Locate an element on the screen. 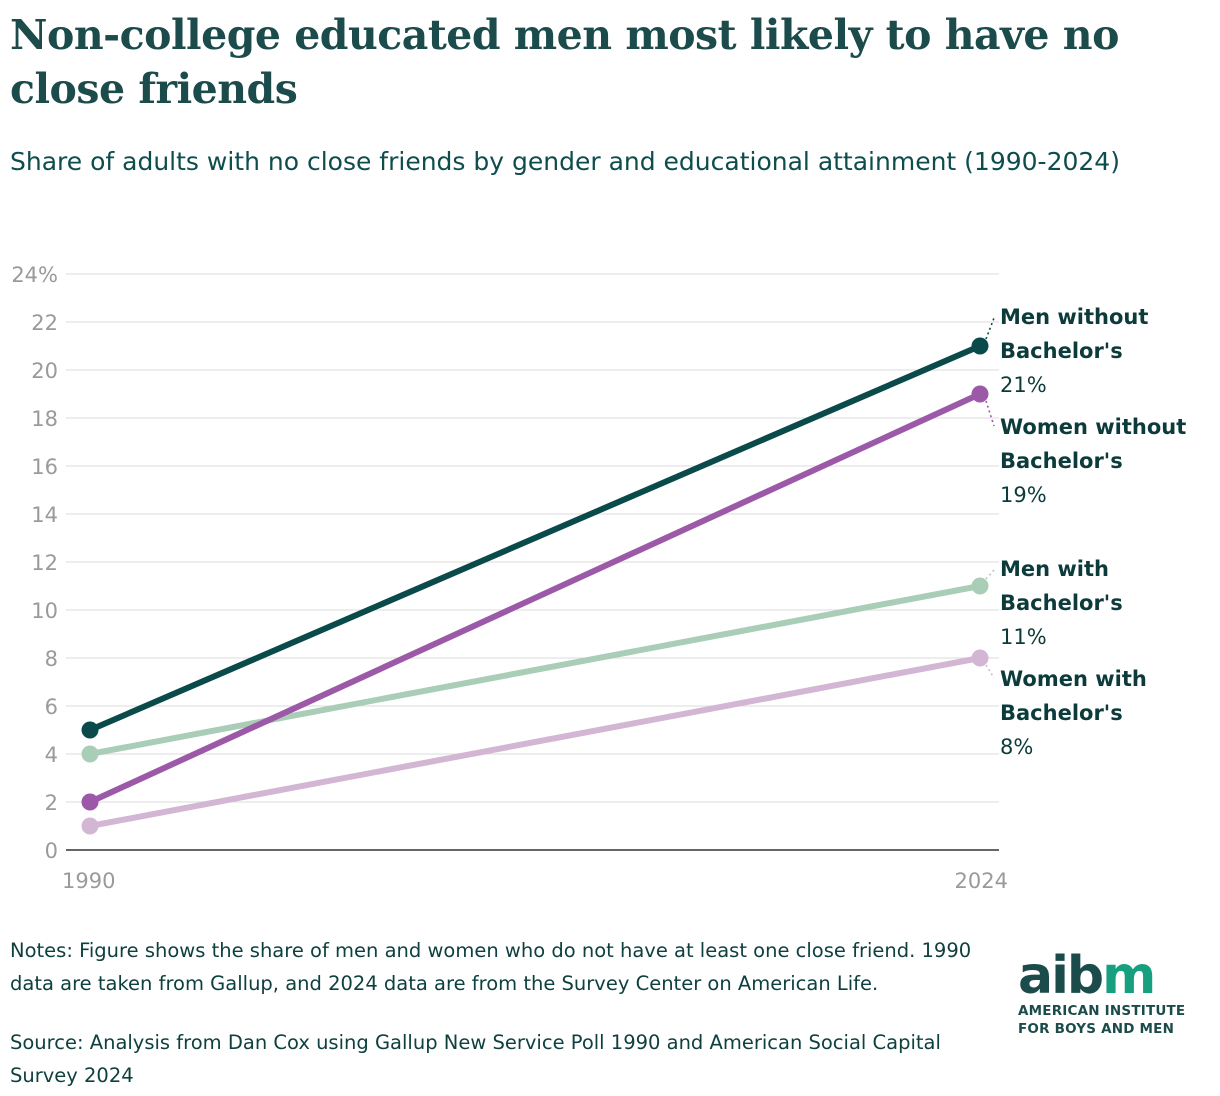 The width and height of the screenshot is (1220, 1096). y-tick-label: 12 is located at coordinates (44, 563).